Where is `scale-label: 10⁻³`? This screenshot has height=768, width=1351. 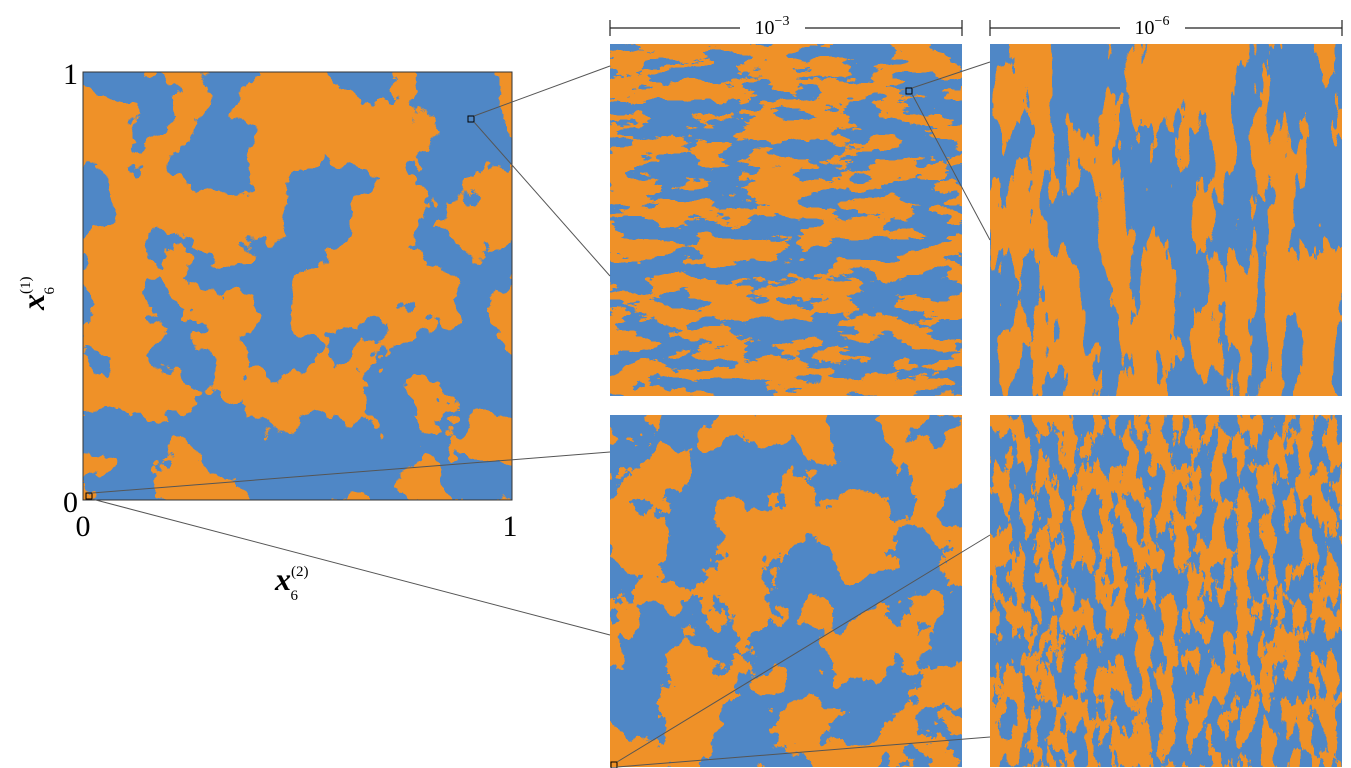 scale-label: 10⁻³ is located at coordinates (772, 26).